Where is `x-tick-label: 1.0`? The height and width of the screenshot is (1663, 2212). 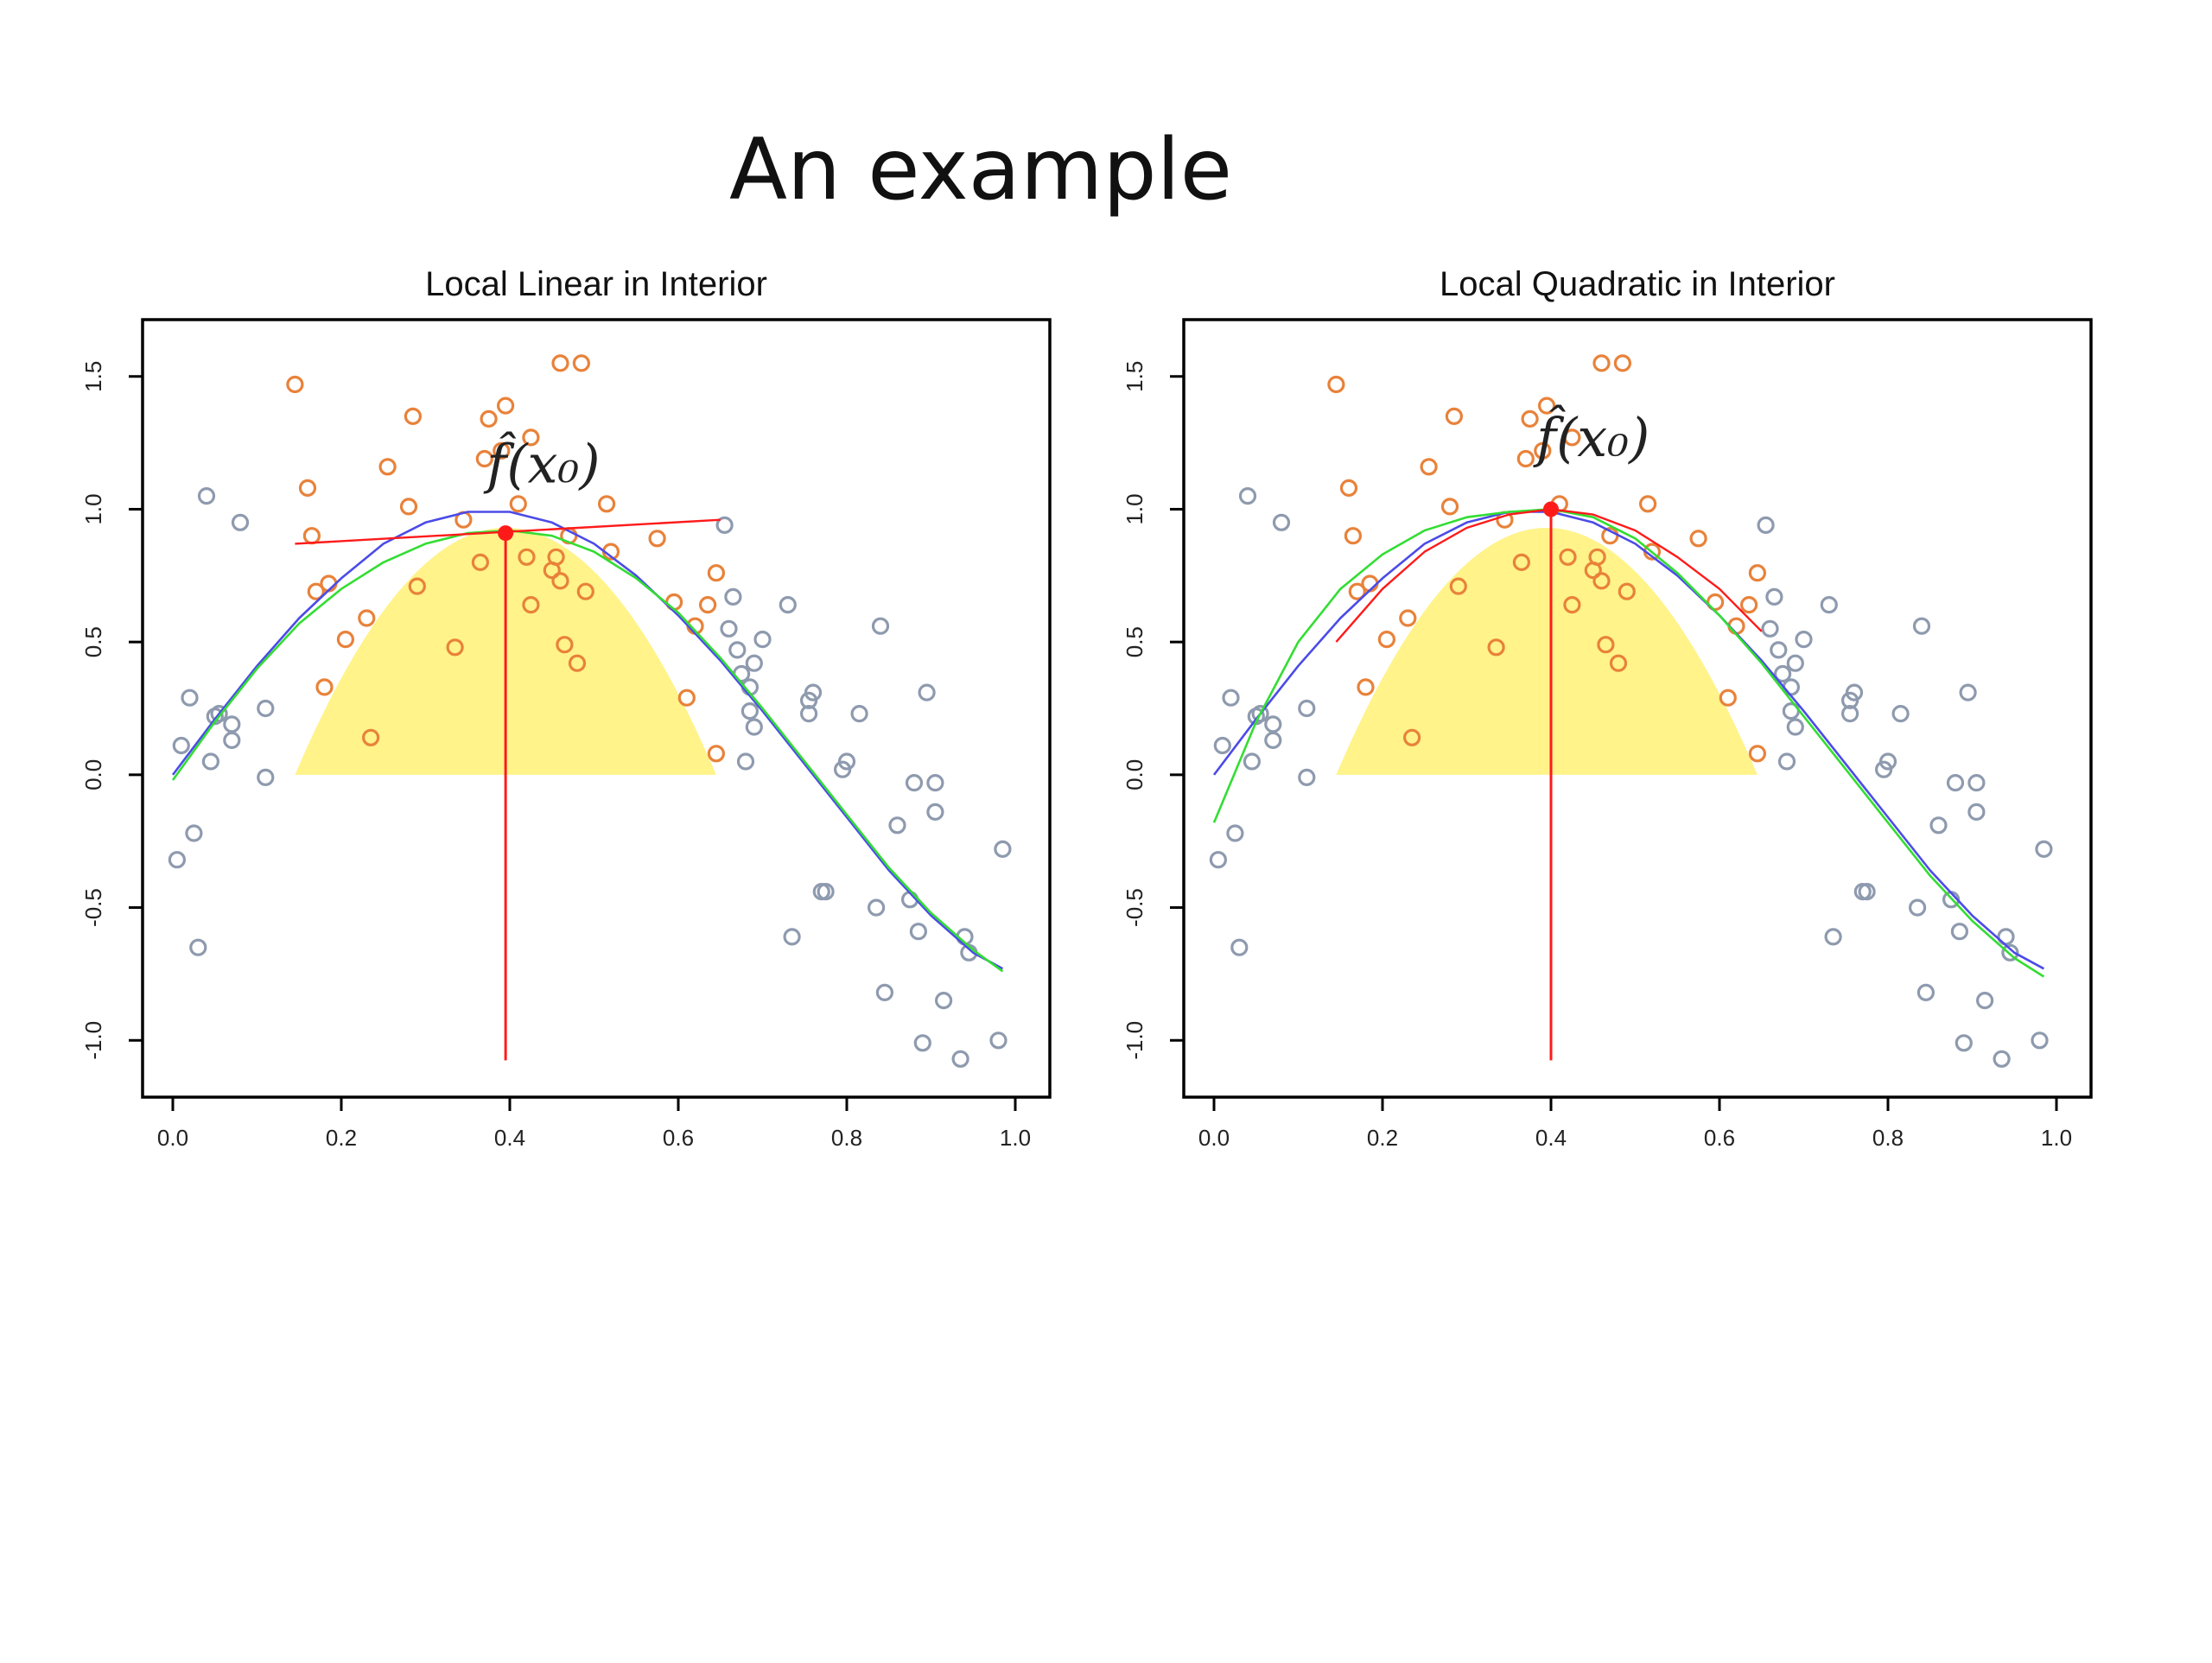
x-tick-label: 1.0 is located at coordinates (2056, 1138).